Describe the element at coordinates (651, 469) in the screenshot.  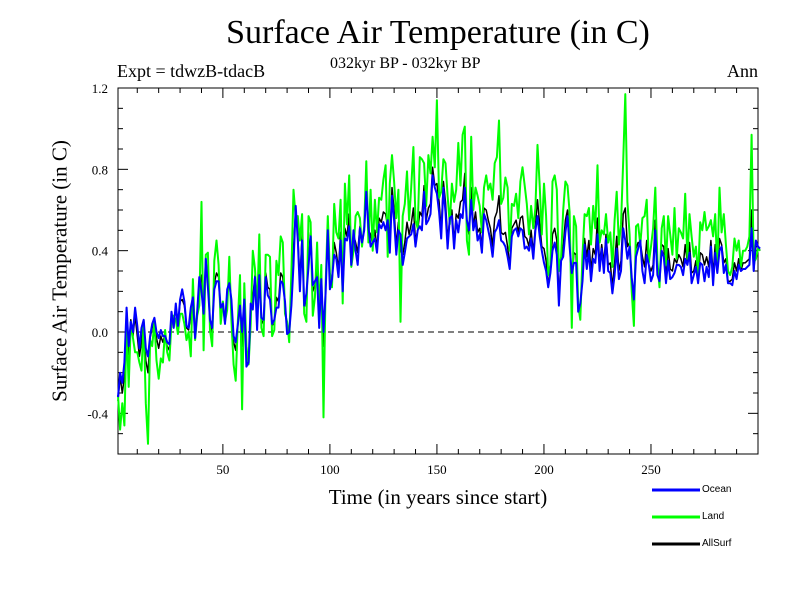
I see `x-tick-label: 250` at that location.